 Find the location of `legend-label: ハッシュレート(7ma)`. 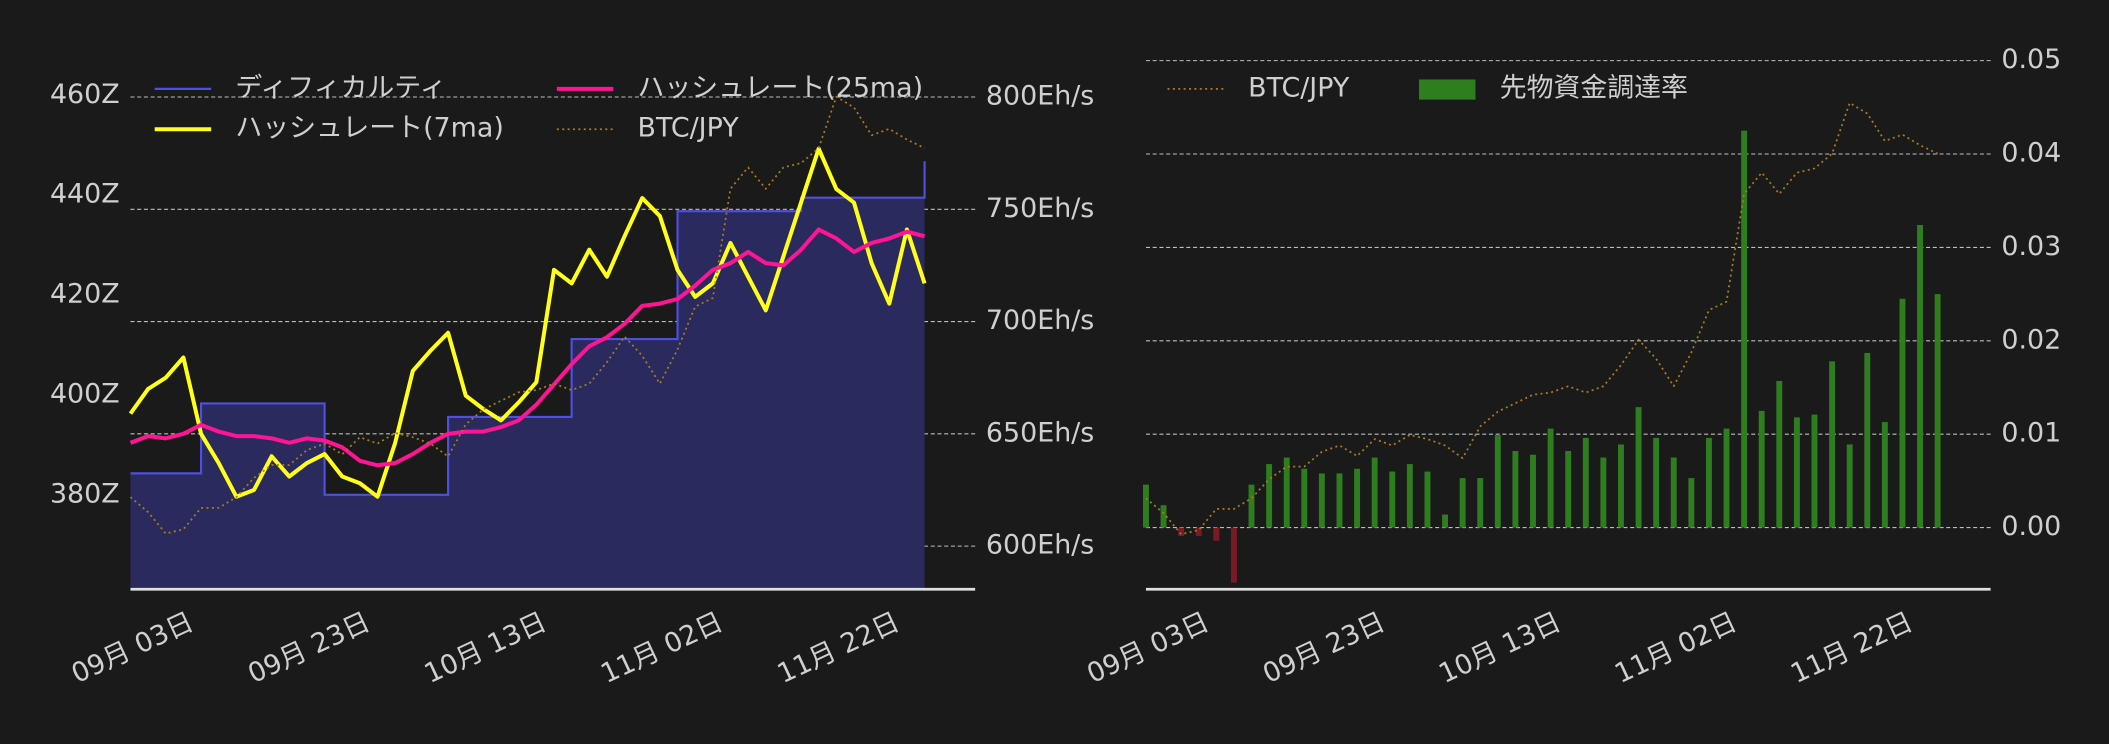

legend-label: ハッシュレート(7ma) is located at coordinates (369, 128).